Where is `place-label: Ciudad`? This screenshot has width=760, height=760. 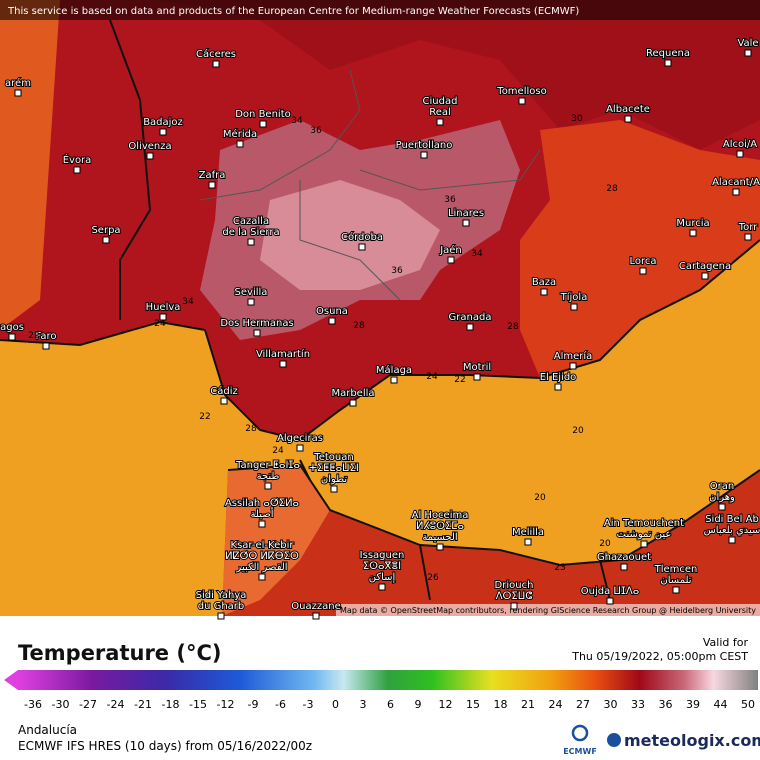
place-label: Ciudad is located at coordinates (440, 101).